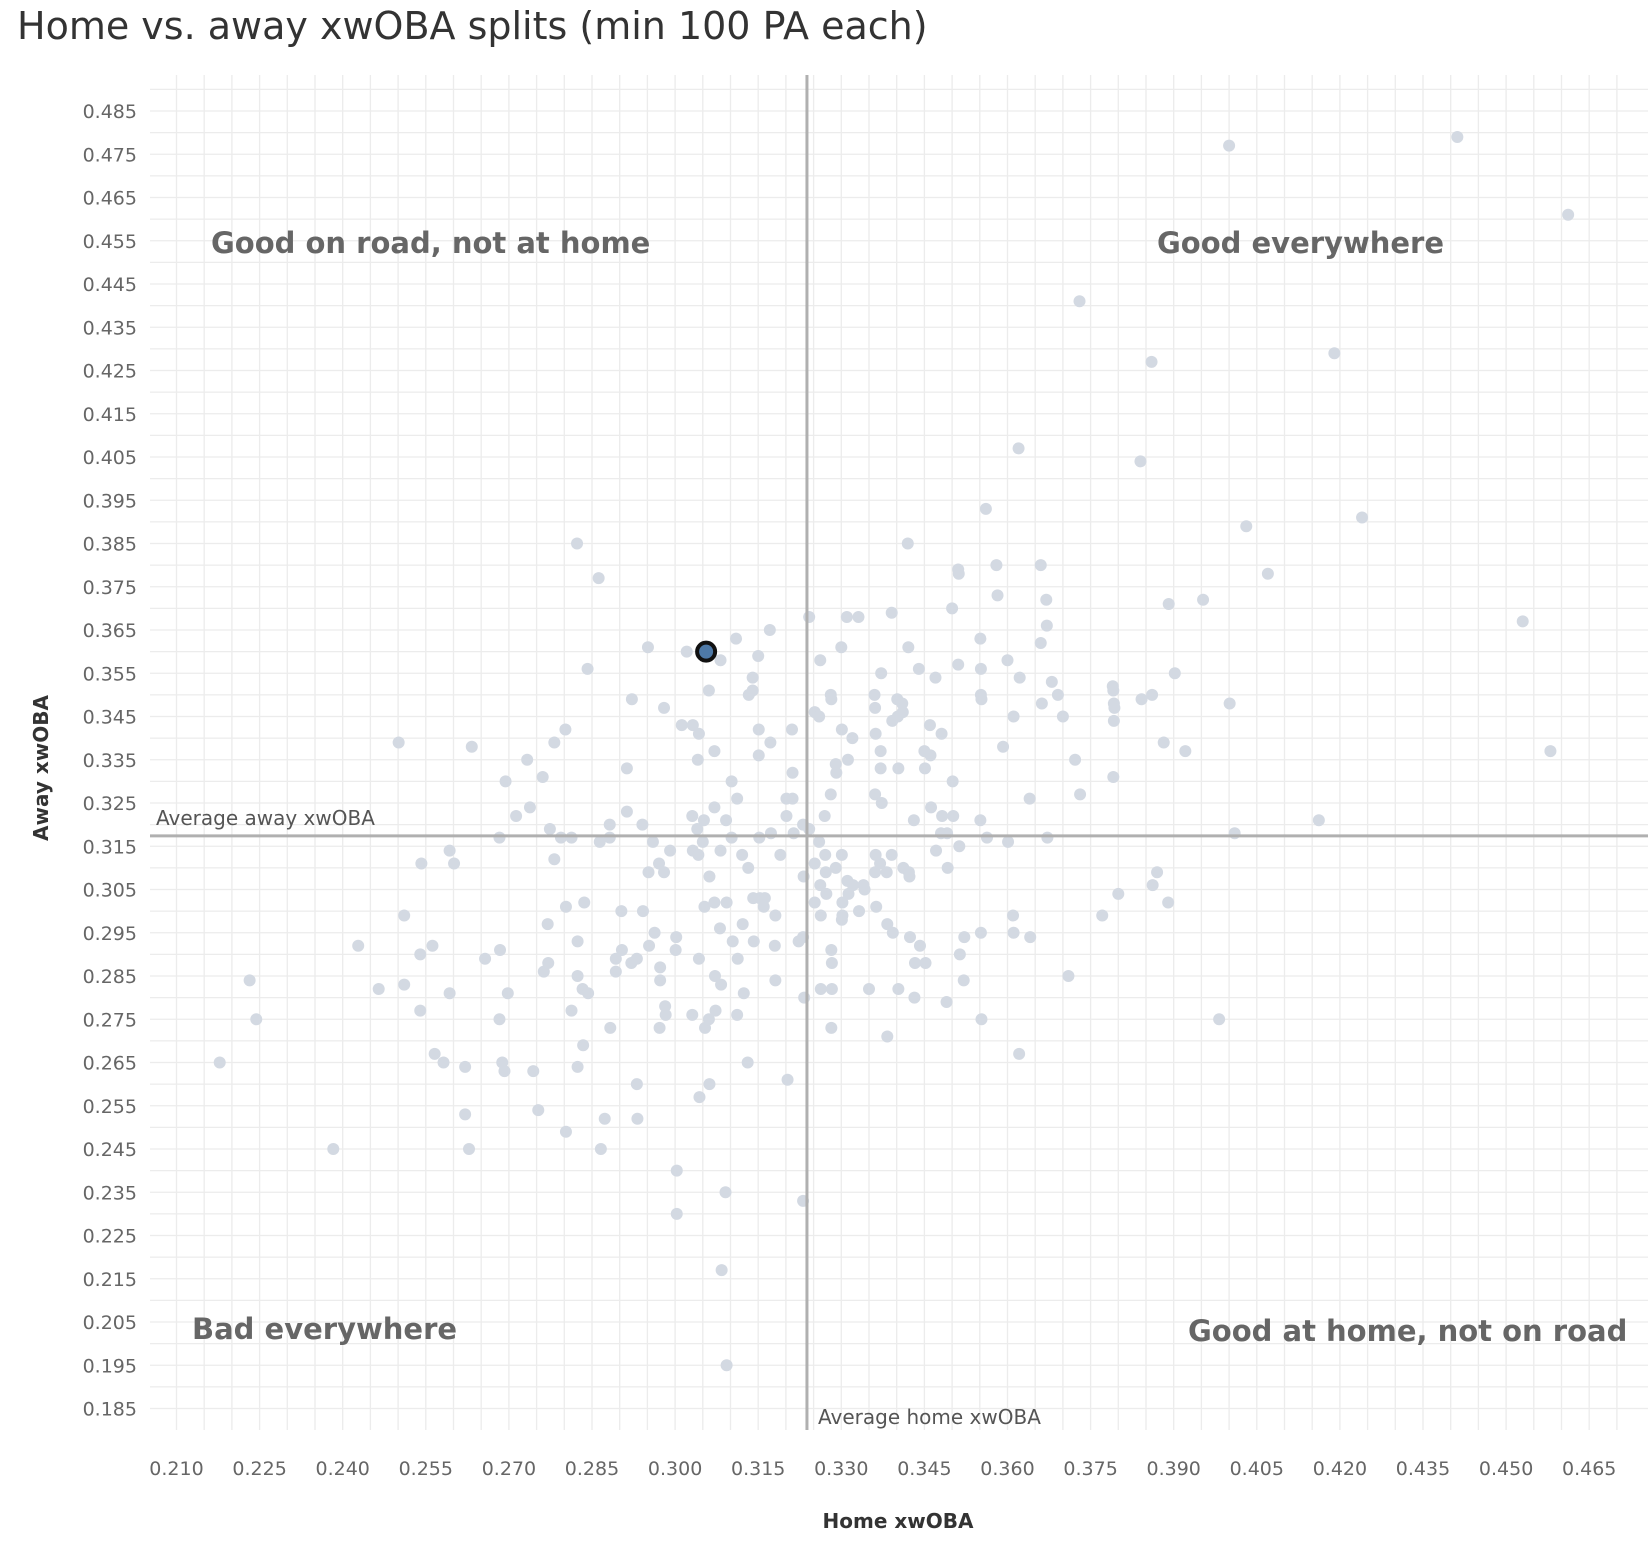 The image size is (1652, 1546). I want to click on y-tick-label: 0.355, so click(110, 674).